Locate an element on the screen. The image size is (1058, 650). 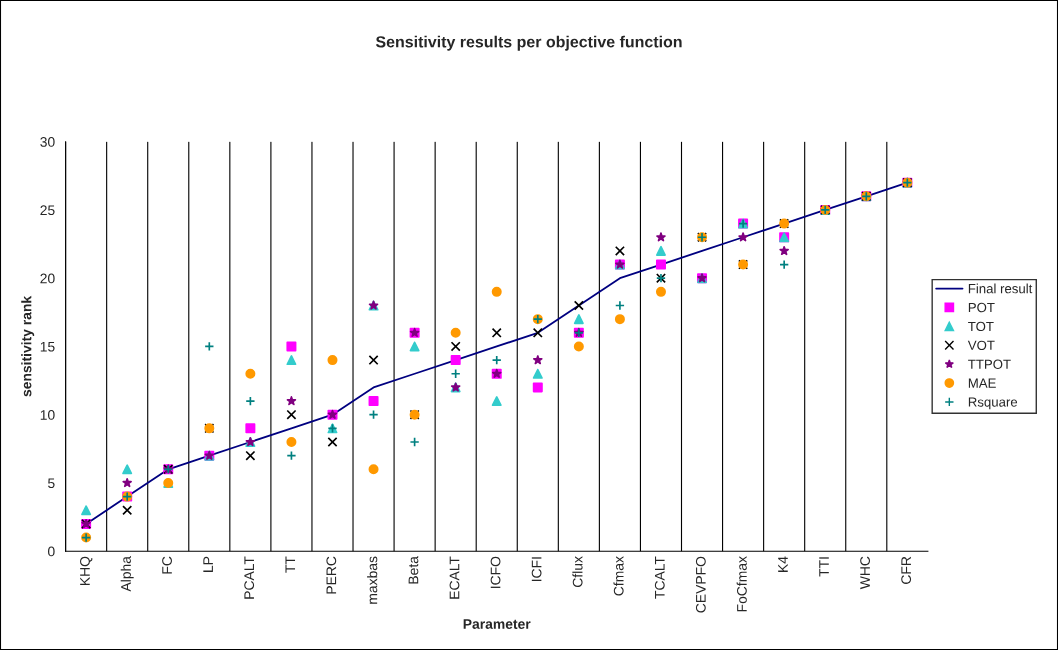
legend-label: Final result is located at coordinates (1000, 288).